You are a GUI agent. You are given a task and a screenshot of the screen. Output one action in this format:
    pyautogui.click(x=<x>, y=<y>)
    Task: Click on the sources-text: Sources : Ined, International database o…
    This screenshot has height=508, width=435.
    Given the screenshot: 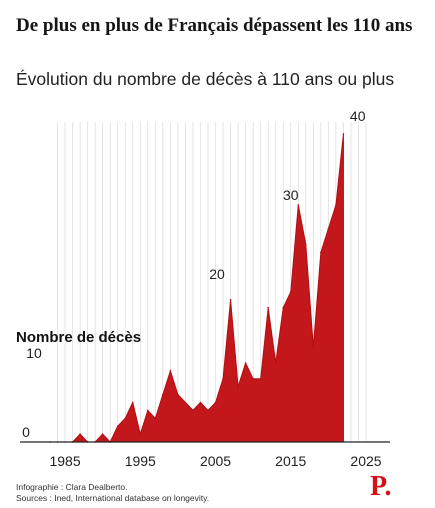 What is the action you would take?
    pyautogui.click(x=113, y=498)
    